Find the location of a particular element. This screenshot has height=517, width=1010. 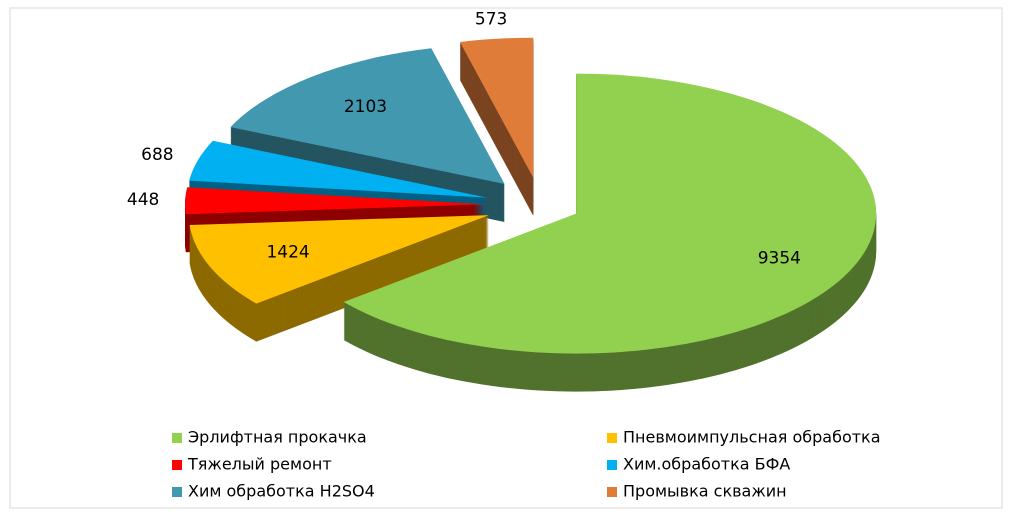

data-label: 688 is located at coordinates (157, 155).